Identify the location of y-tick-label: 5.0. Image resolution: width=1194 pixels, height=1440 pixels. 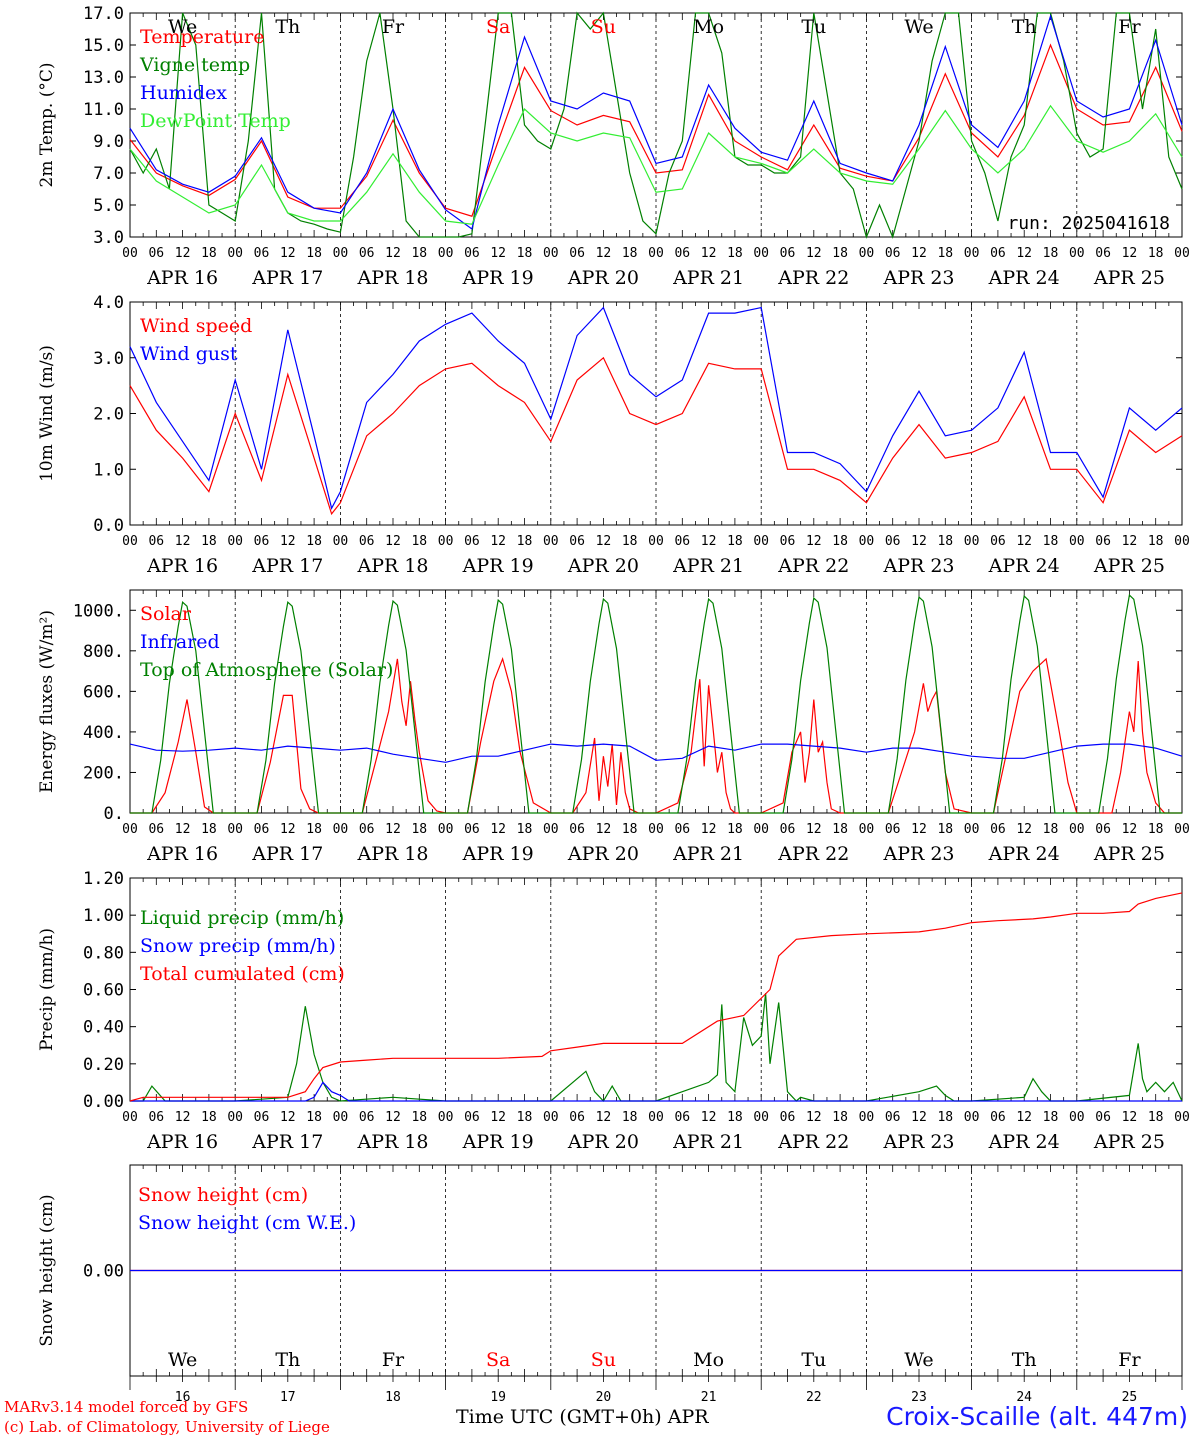
(108, 206).